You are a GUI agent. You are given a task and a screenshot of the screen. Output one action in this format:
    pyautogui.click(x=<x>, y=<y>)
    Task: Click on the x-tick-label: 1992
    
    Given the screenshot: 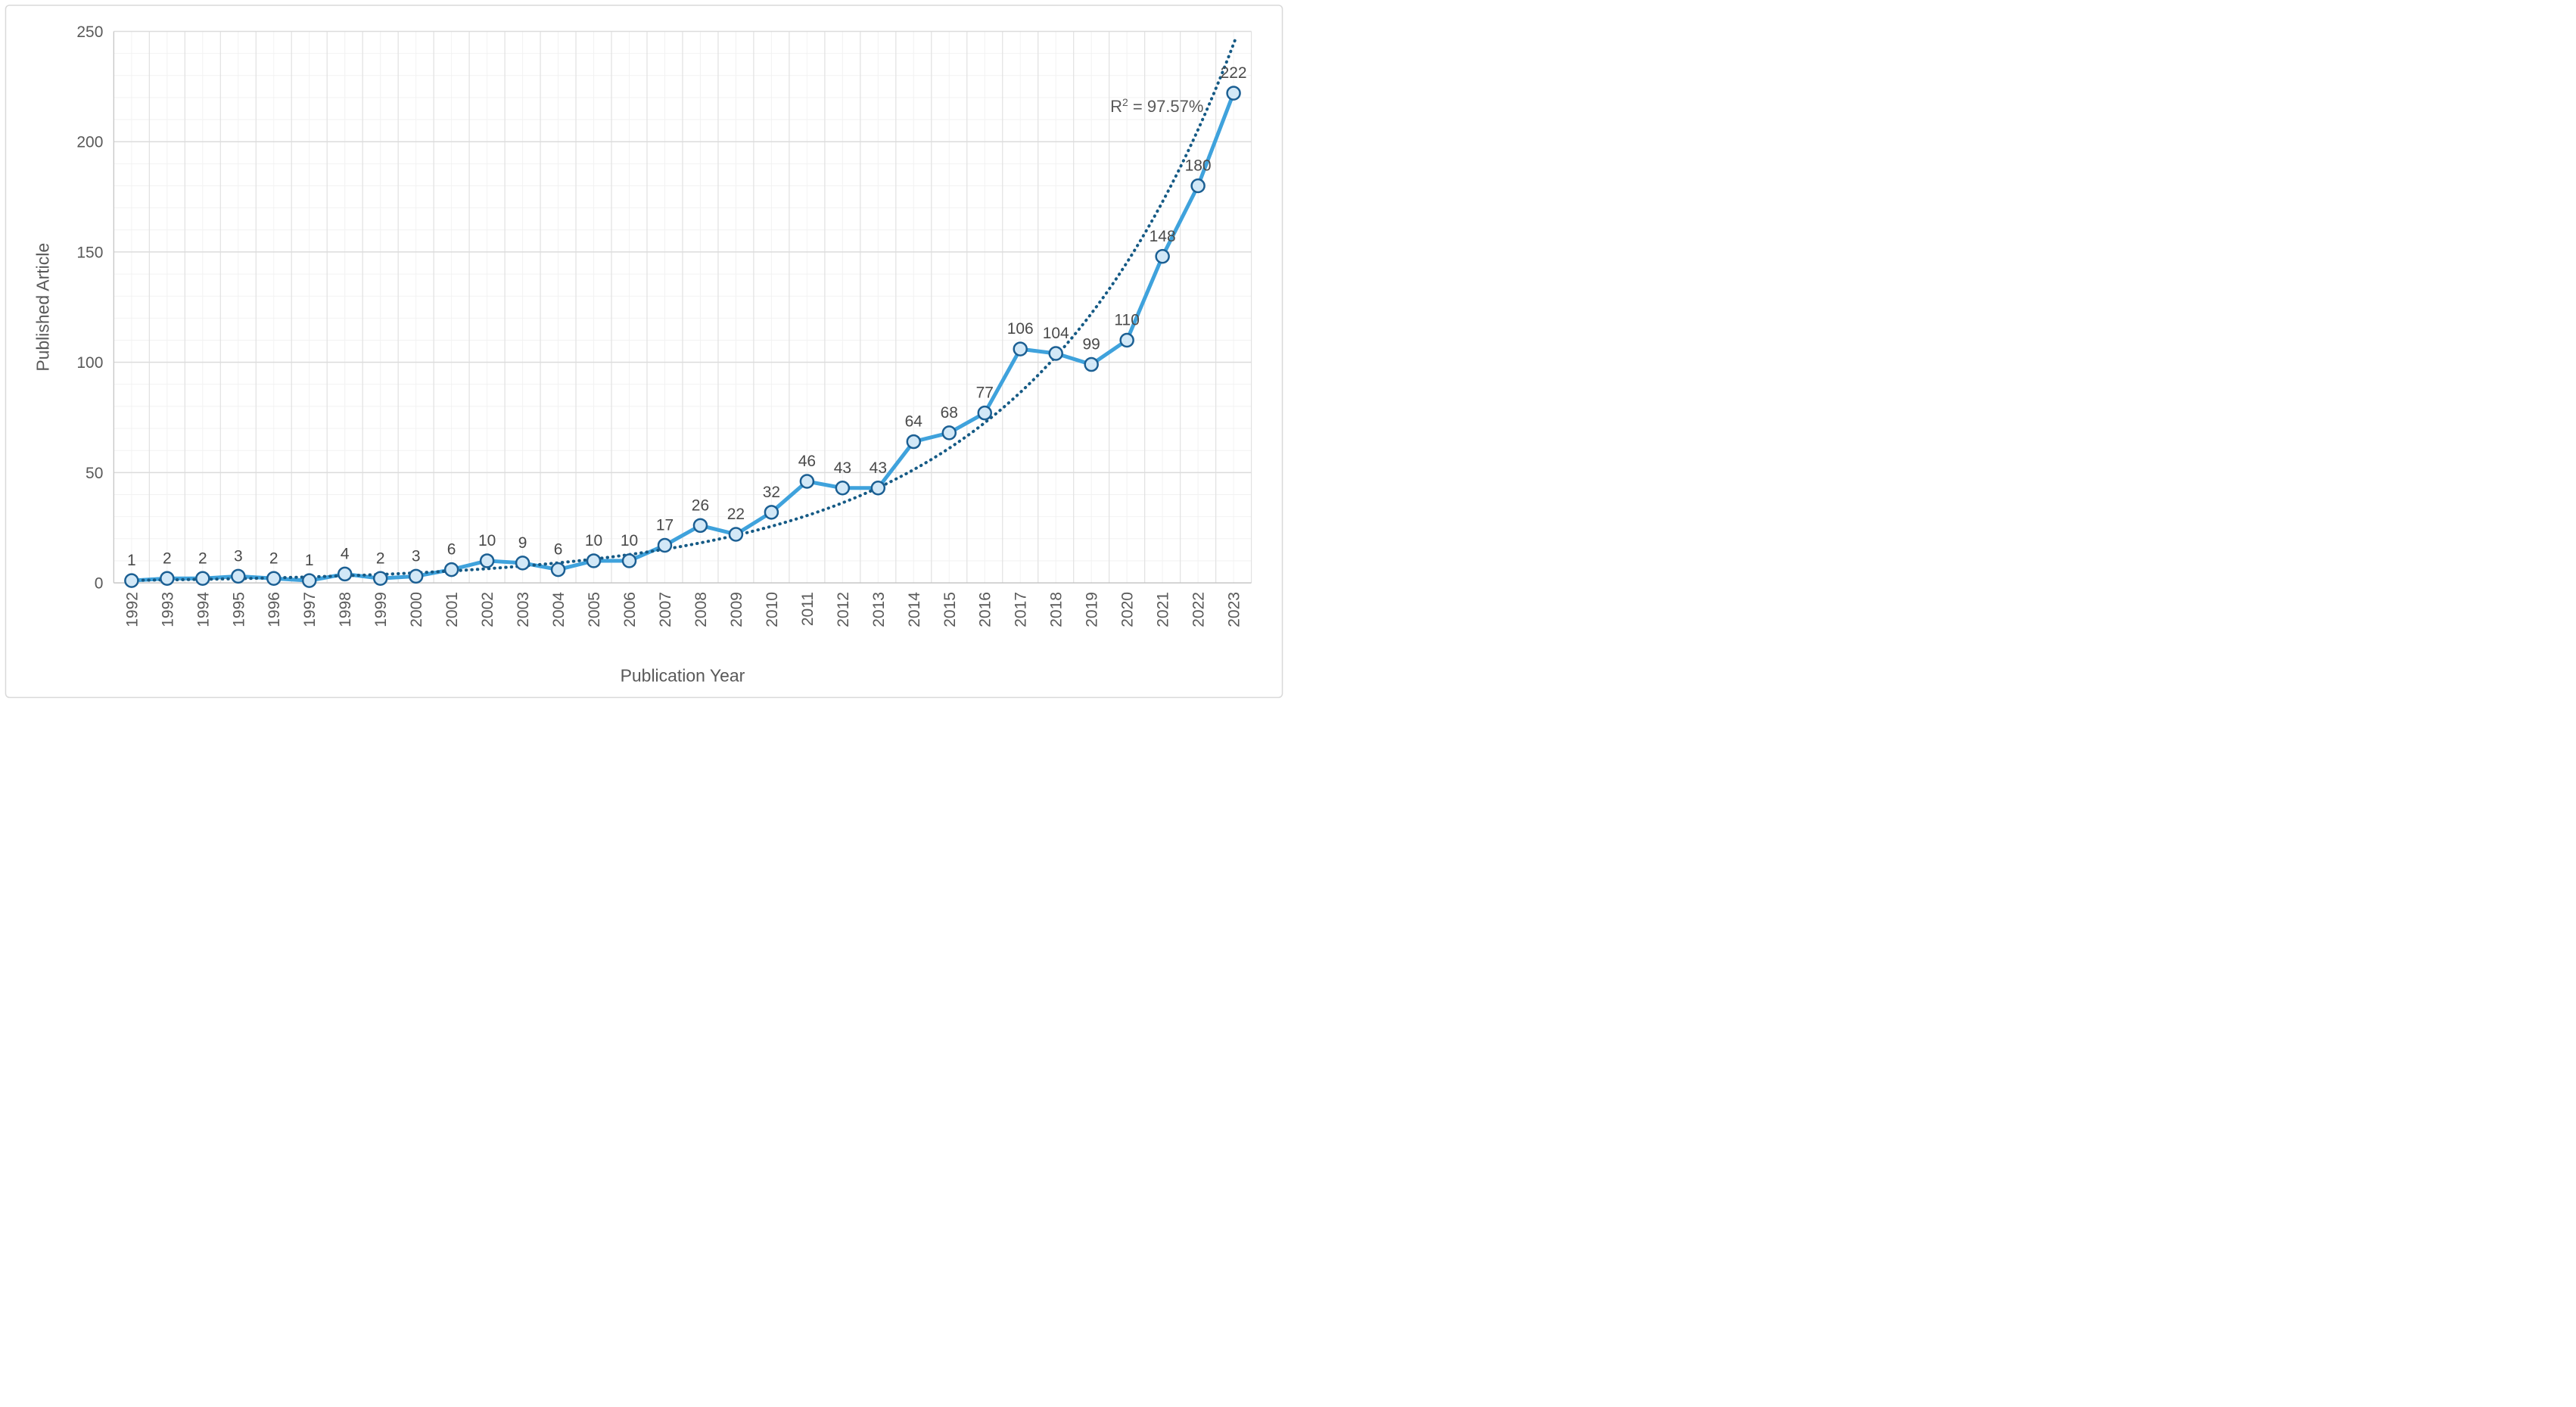 What is the action you would take?
    pyautogui.click(x=132, y=609)
    